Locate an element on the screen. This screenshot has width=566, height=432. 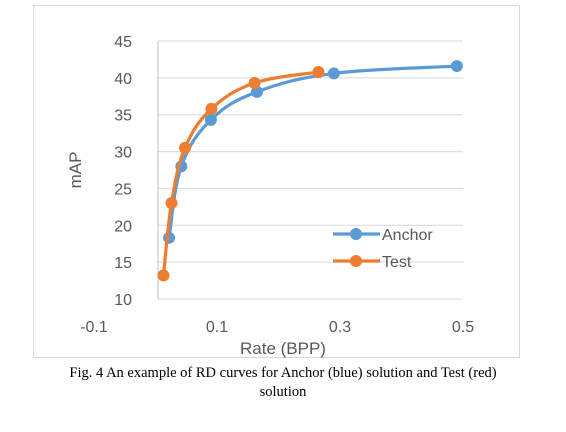
test-series-line is located at coordinates (241, 174).